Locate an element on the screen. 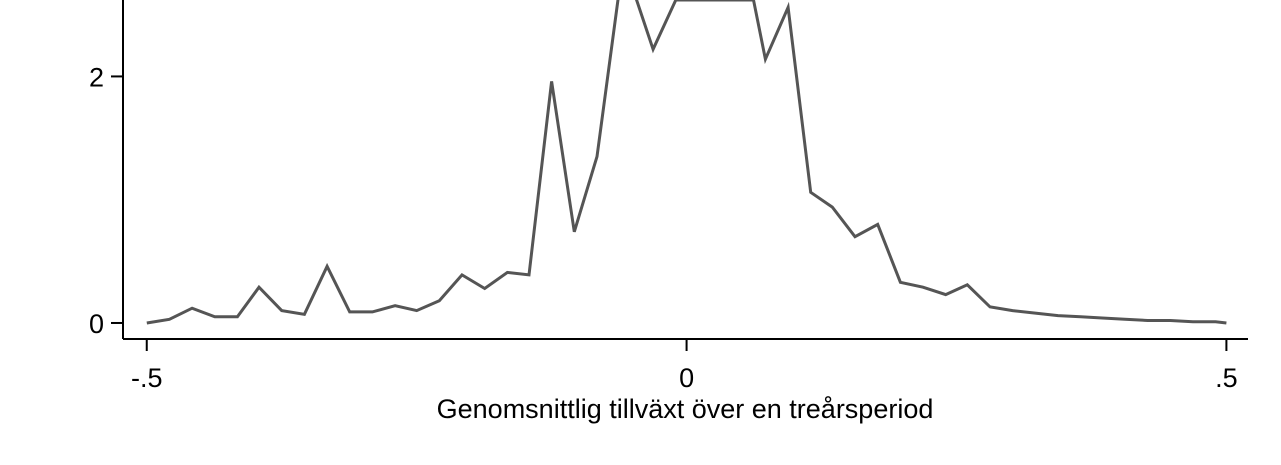  y-tick-label: 0 is located at coordinates (96, 324).